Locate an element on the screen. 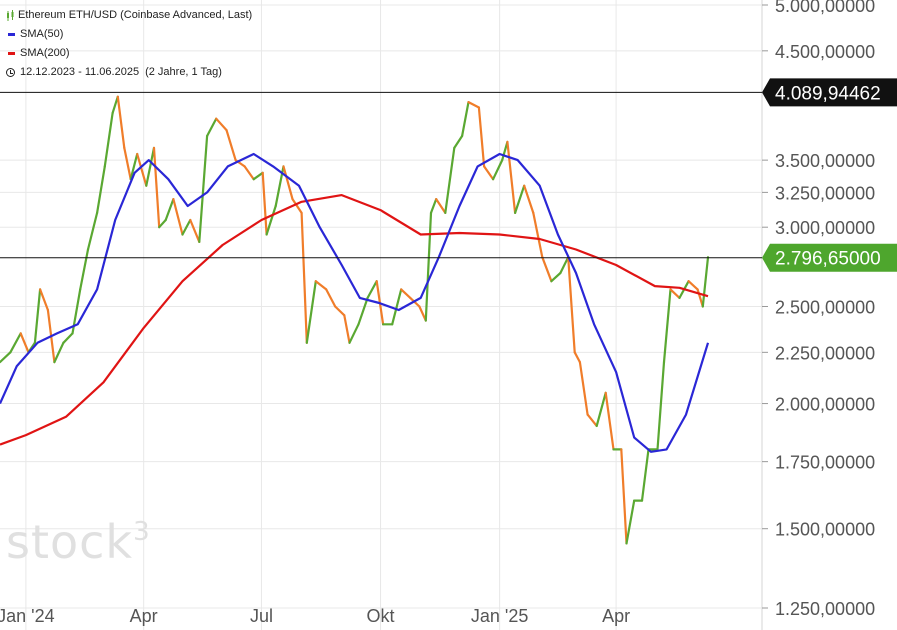 The width and height of the screenshot is (897, 630). y-tick-label: 1.250,00000 is located at coordinates (825, 609).